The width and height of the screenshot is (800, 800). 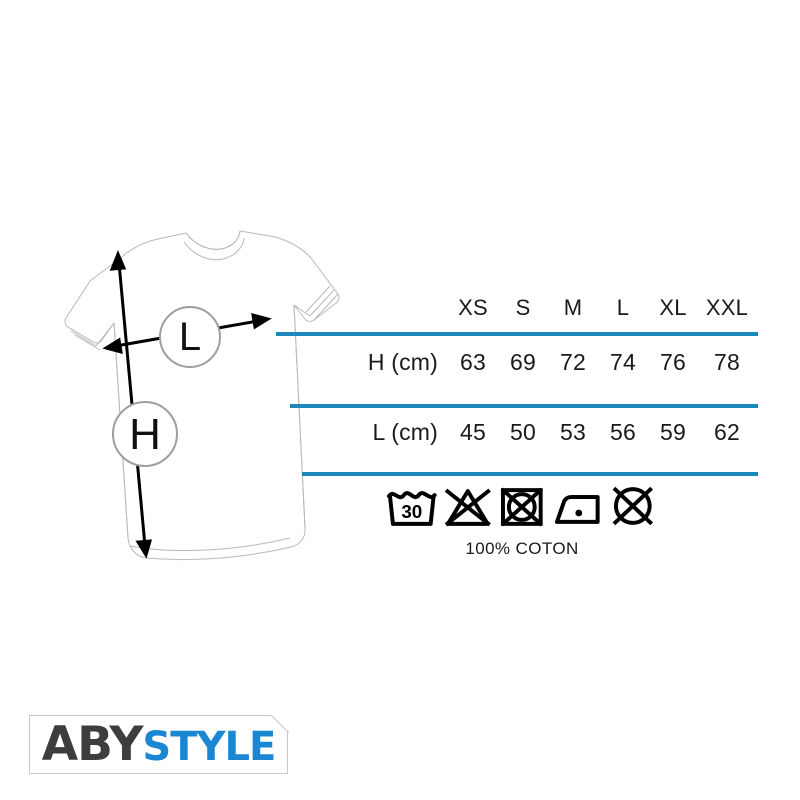 What do you see at coordinates (144, 549) in the screenshot?
I see `height-arrow-head-bottom` at bounding box center [144, 549].